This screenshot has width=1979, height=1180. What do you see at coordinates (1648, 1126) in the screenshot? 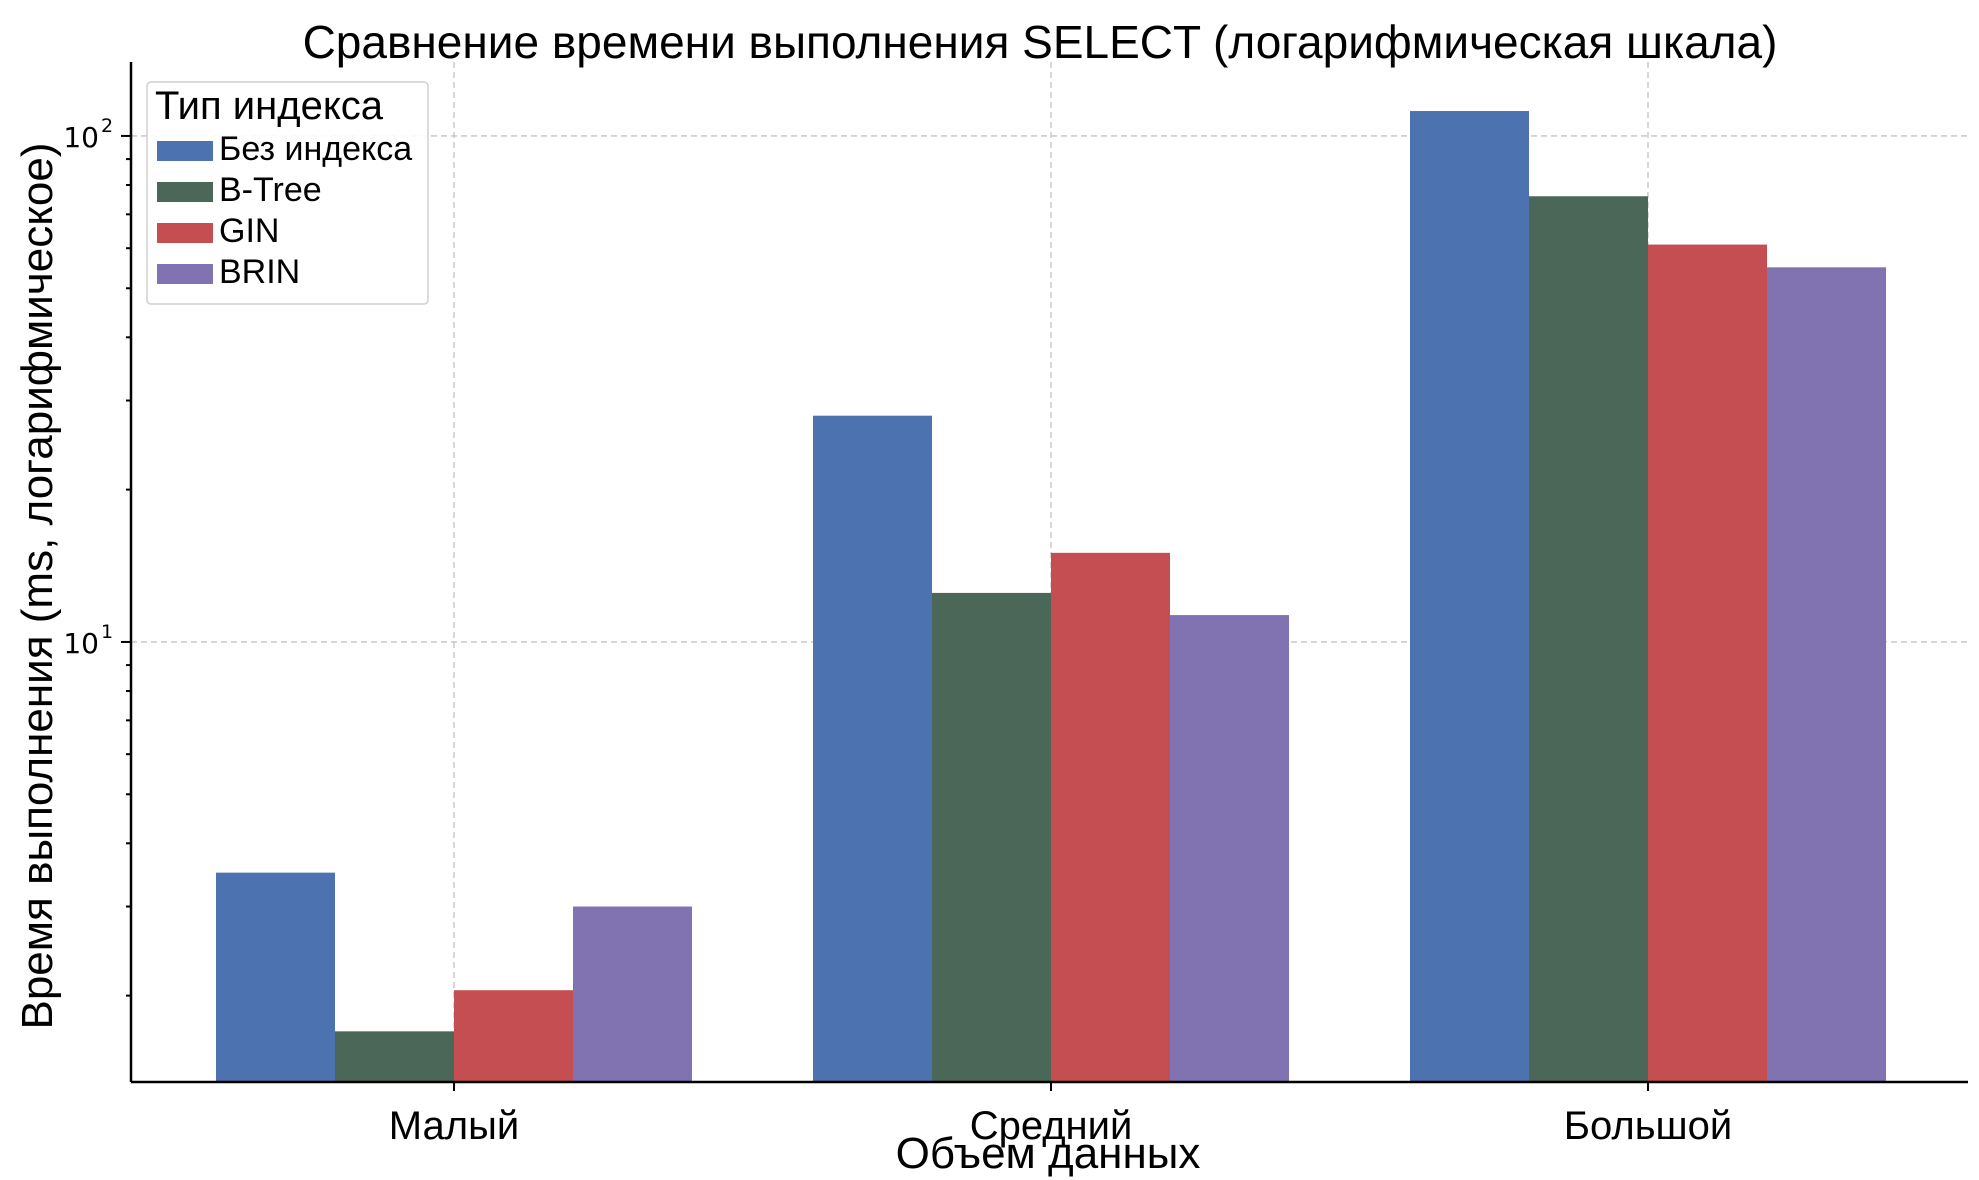
I see `x-tick-label: Большой` at bounding box center [1648, 1126].